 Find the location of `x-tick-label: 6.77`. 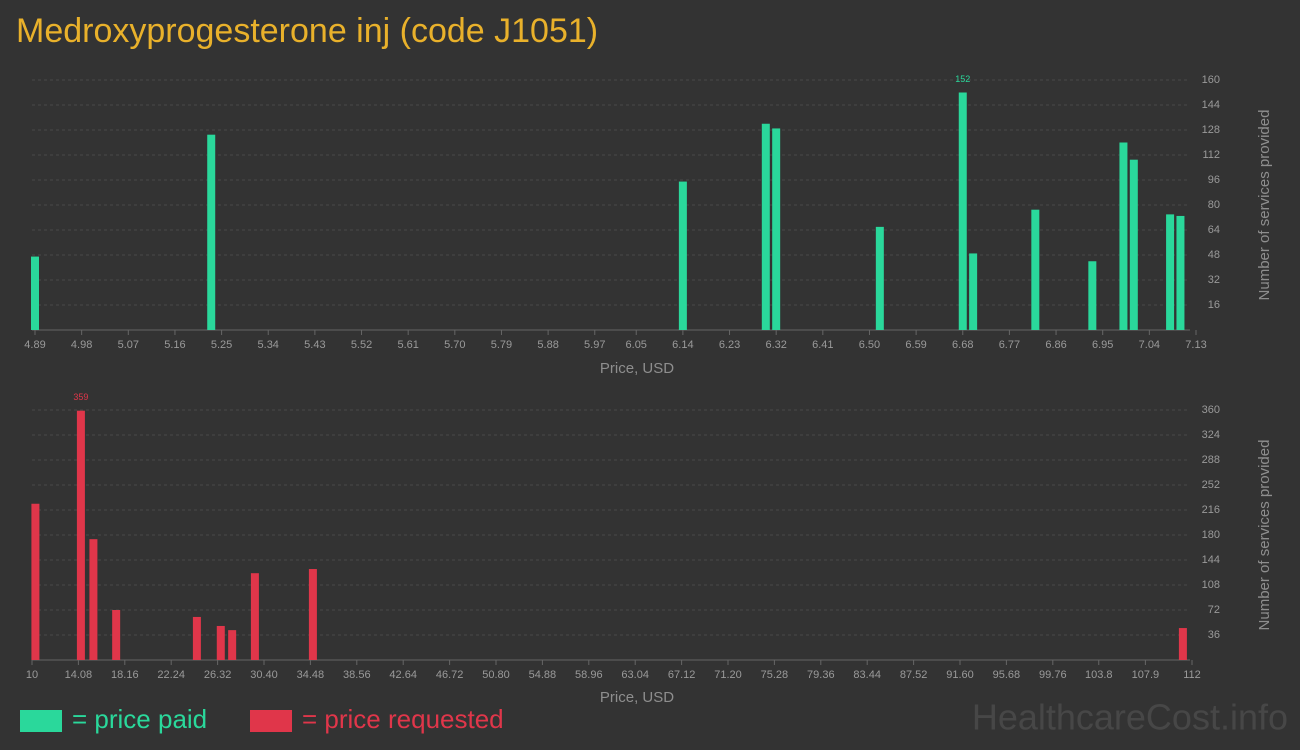

x-tick-label: 6.77 is located at coordinates (1009, 345).